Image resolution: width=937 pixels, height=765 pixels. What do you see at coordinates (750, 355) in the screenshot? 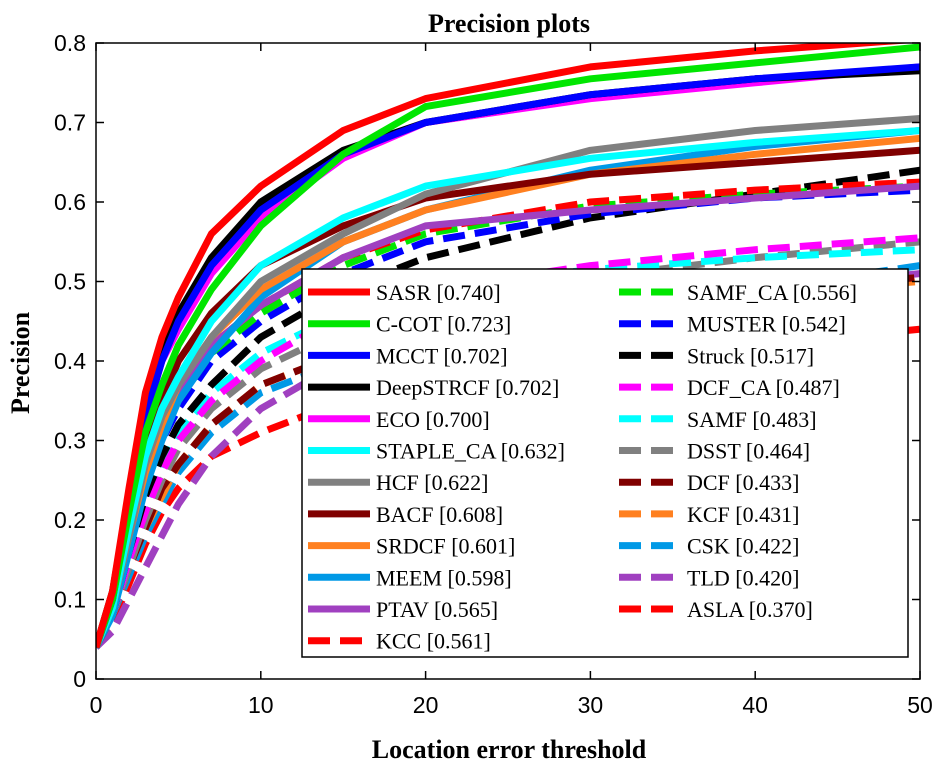
I see `legend-entry-label: Struck [0.517]` at bounding box center [750, 355].